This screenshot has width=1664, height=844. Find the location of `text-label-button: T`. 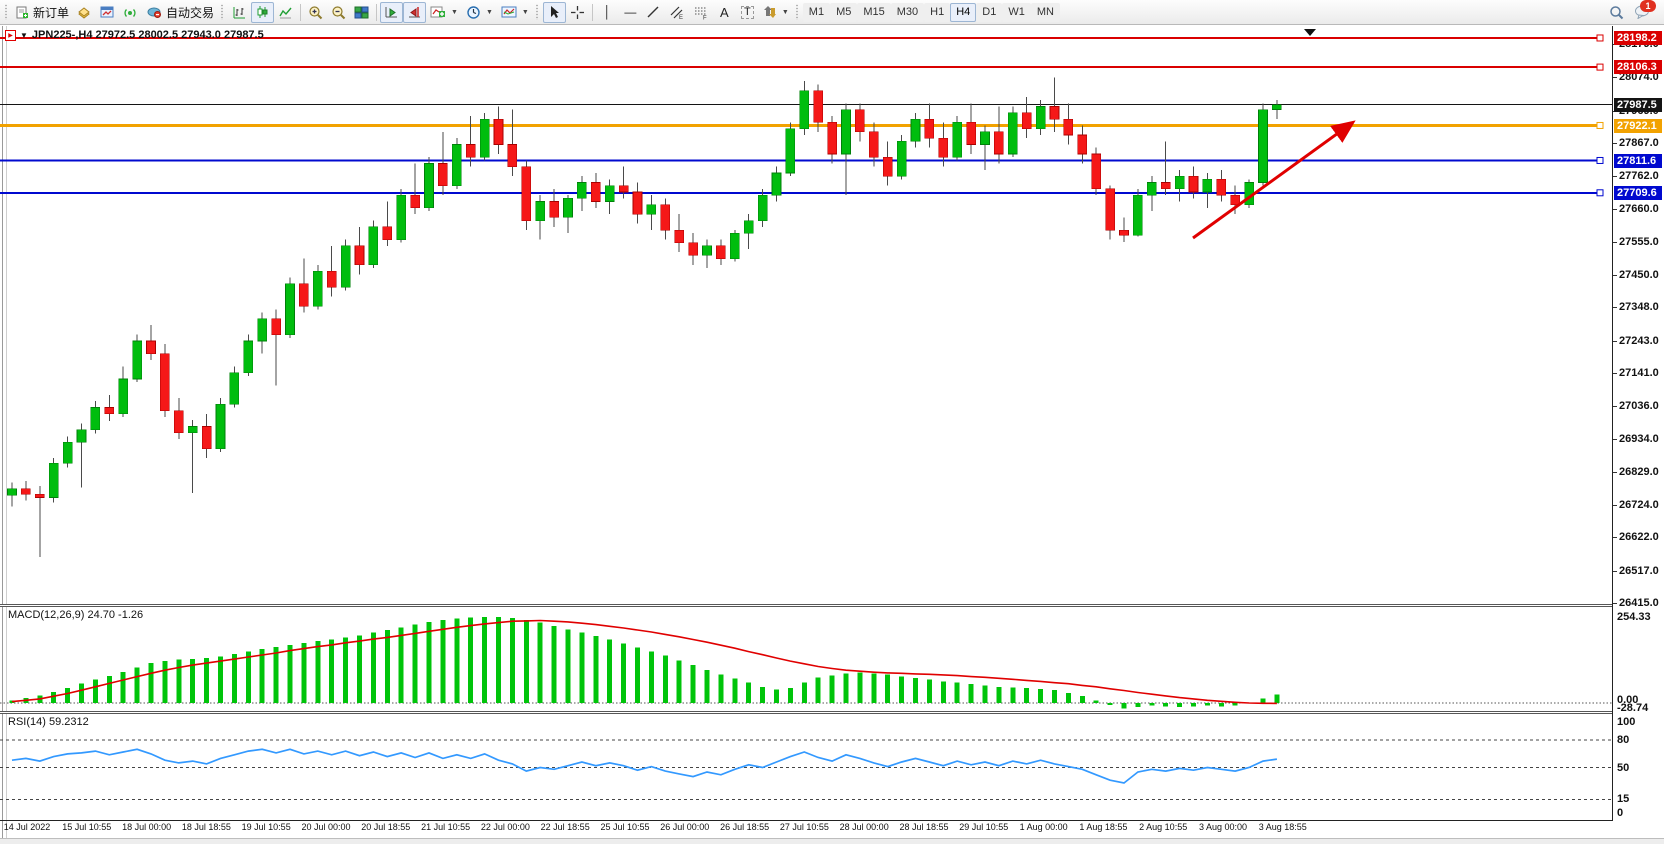

text-label-button: T is located at coordinates (747, 12).